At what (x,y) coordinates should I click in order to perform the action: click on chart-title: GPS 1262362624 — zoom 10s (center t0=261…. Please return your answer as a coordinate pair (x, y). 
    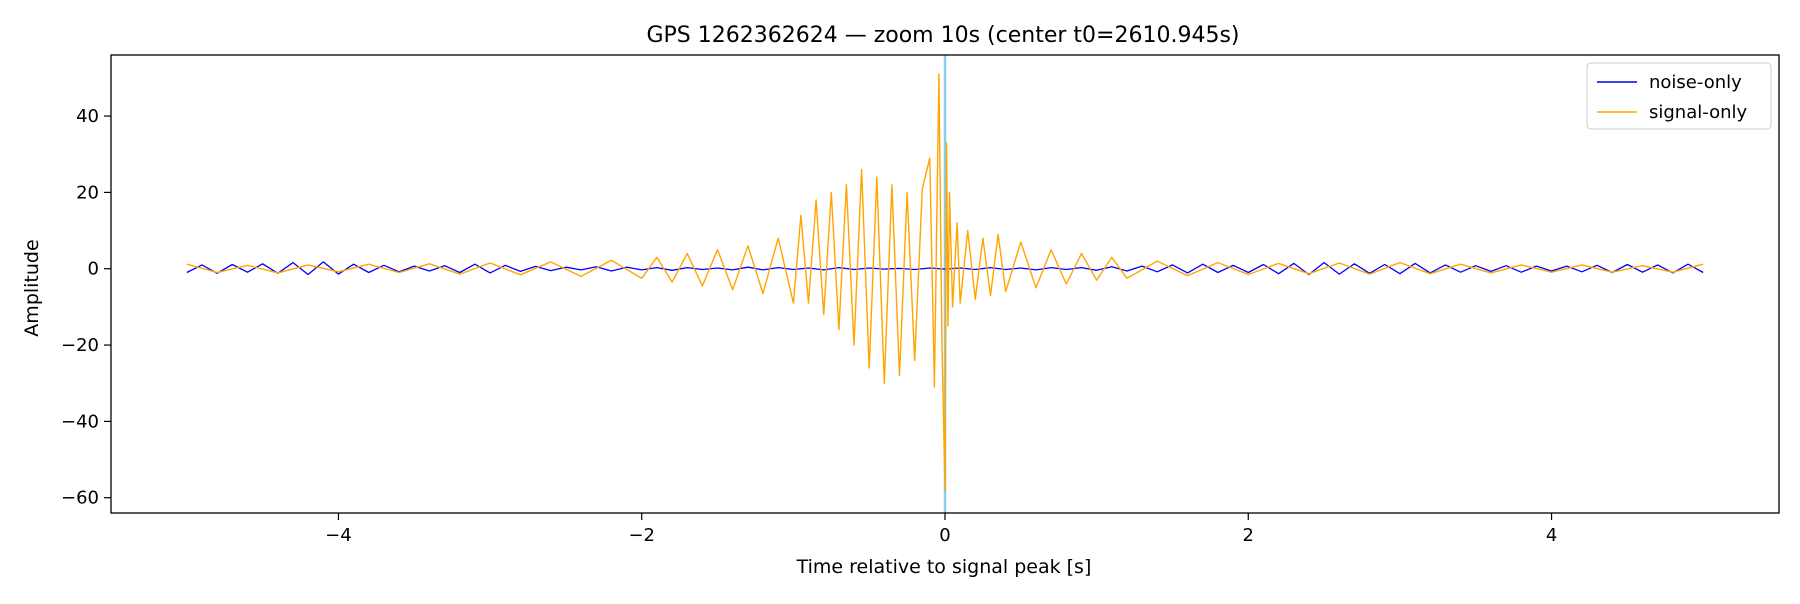
    Looking at the image, I should click on (942, 35).